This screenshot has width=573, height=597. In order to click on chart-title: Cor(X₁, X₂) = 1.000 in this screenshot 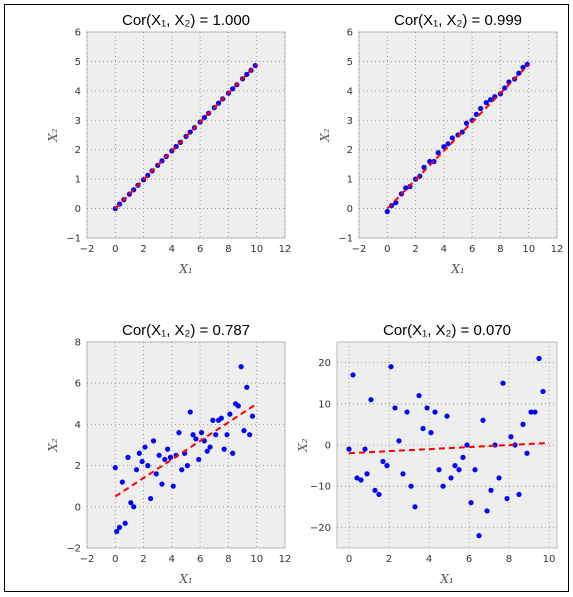, I will do `click(186, 20)`.